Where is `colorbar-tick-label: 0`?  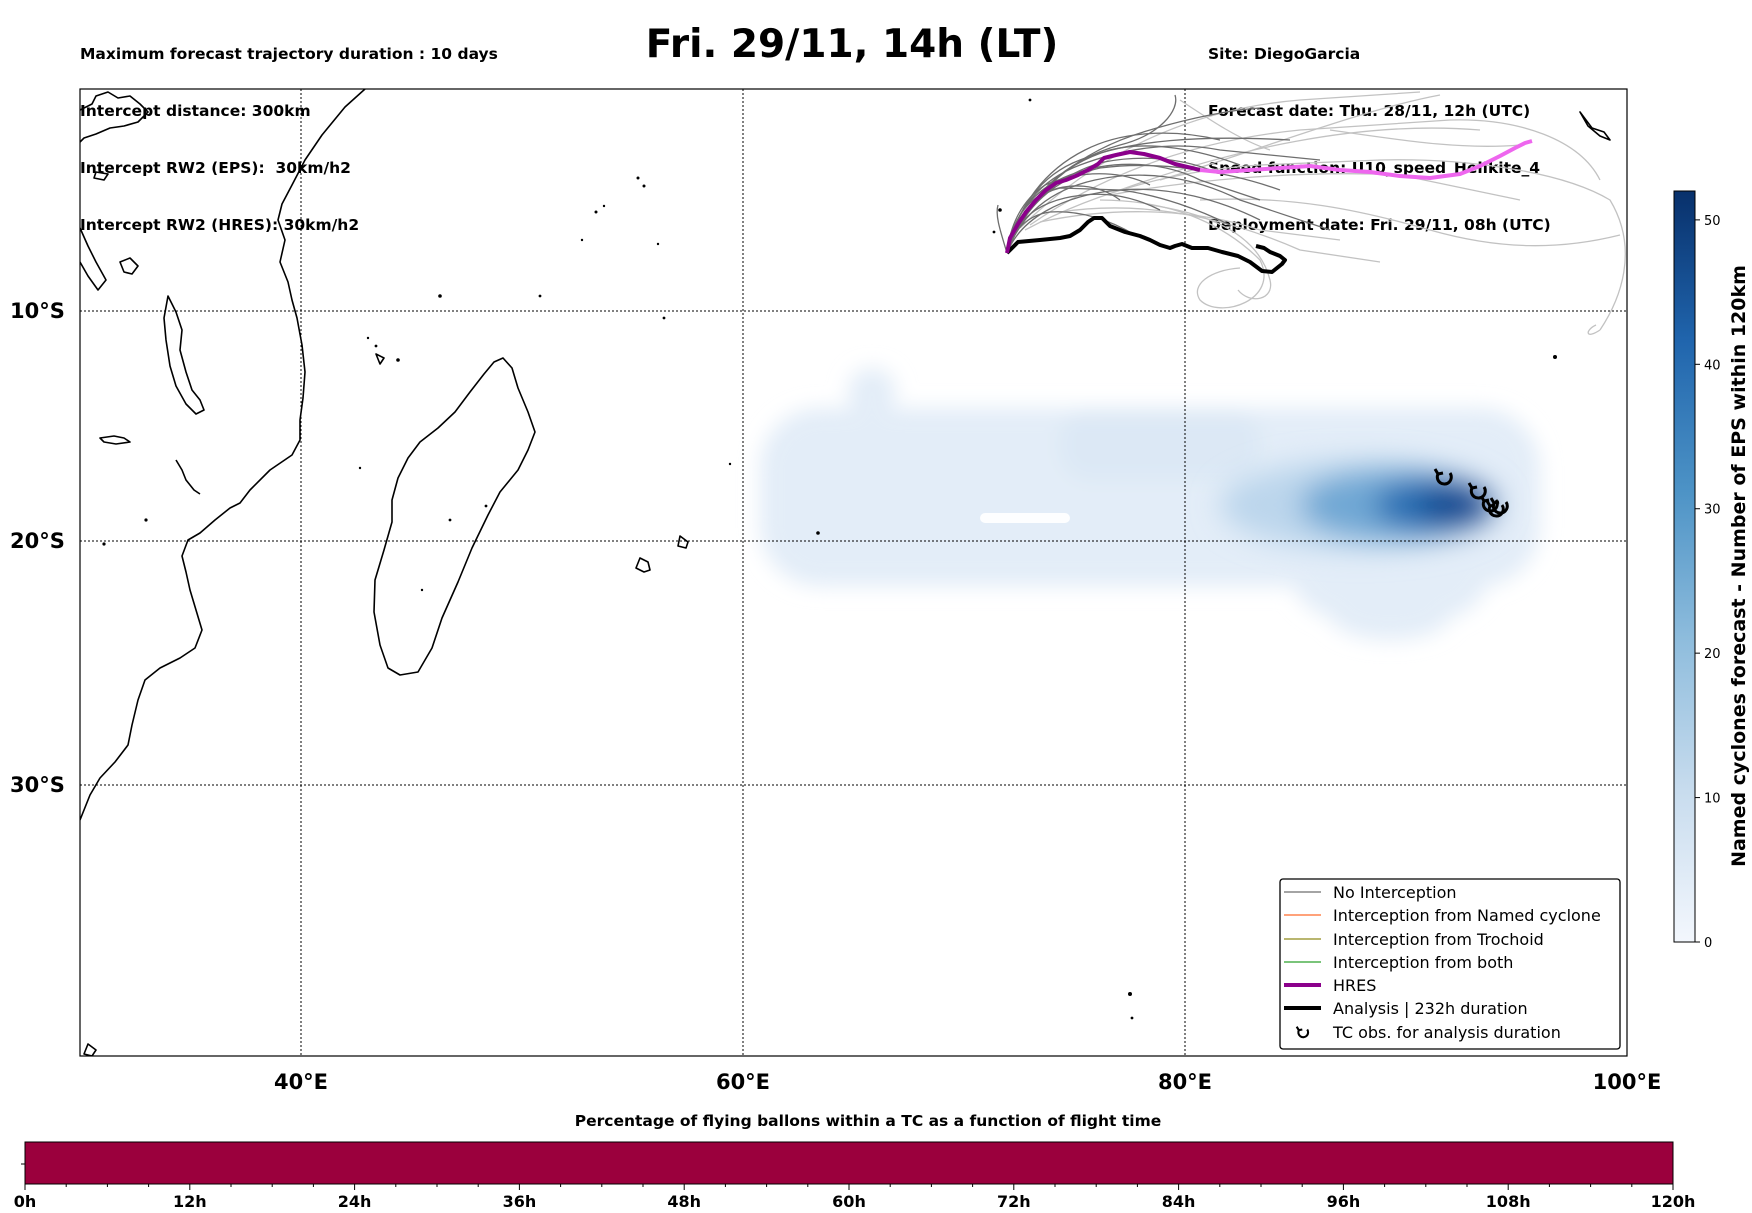
colorbar-tick-label: 0 is located at coordinates (1708, 943).